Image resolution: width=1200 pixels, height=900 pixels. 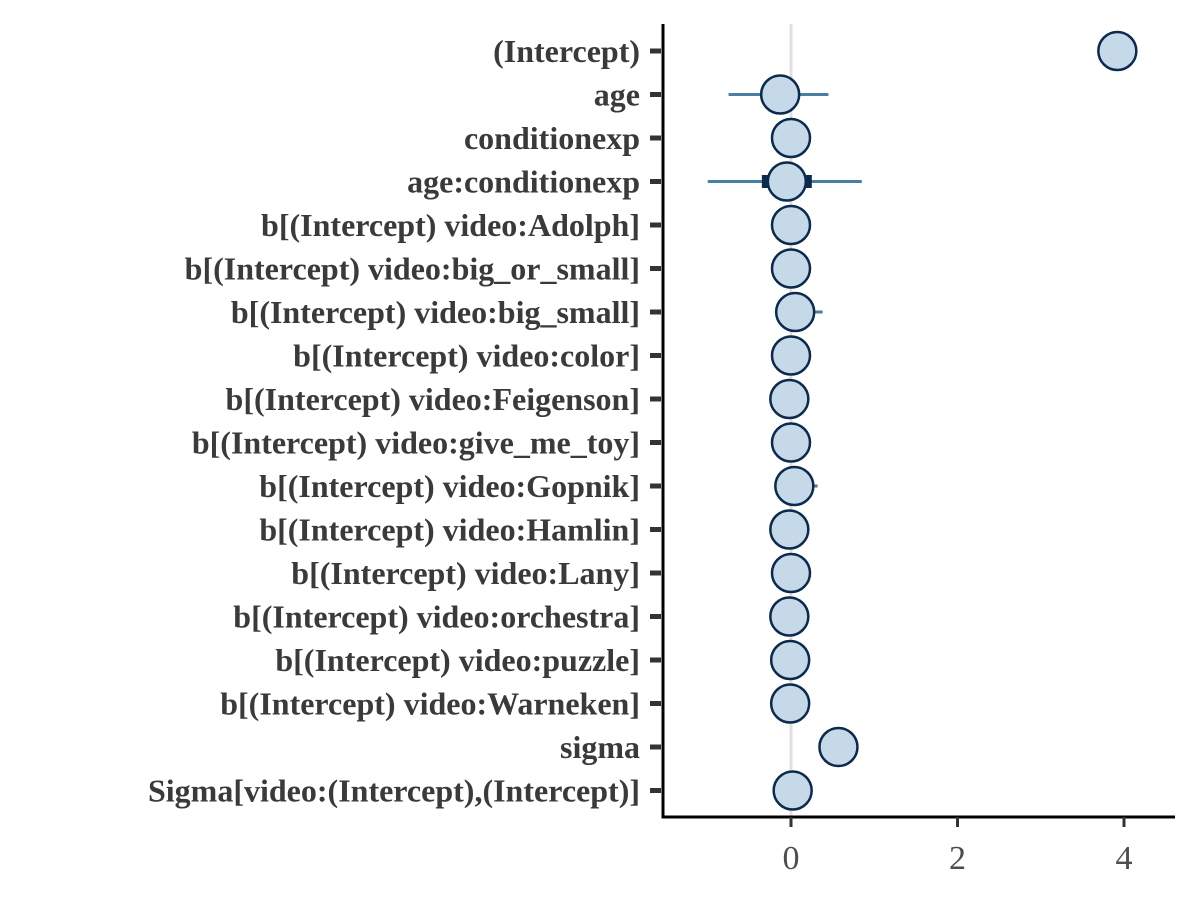 I want to click on parameter-label: age, so click(x=617, y=95).